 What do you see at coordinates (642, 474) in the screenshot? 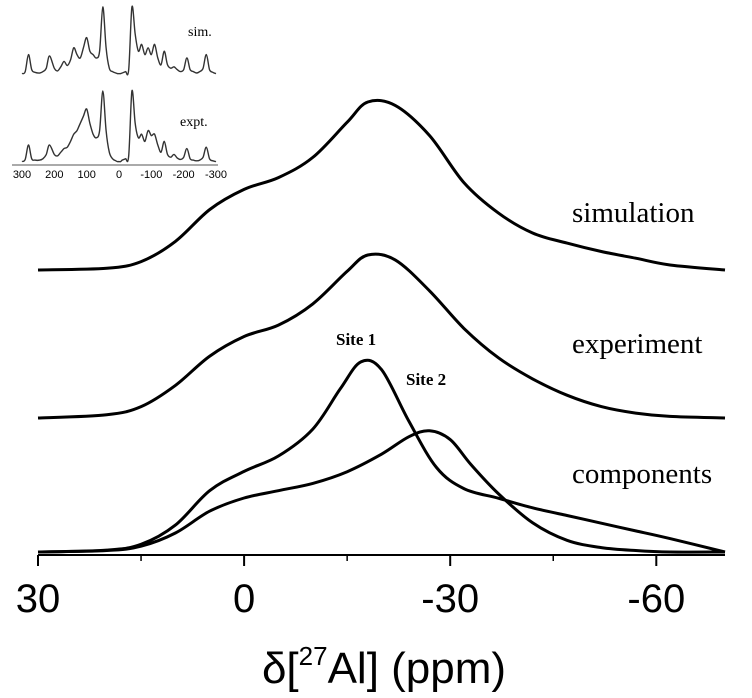
I see `label-components: components` at bounding box center [642, 474].